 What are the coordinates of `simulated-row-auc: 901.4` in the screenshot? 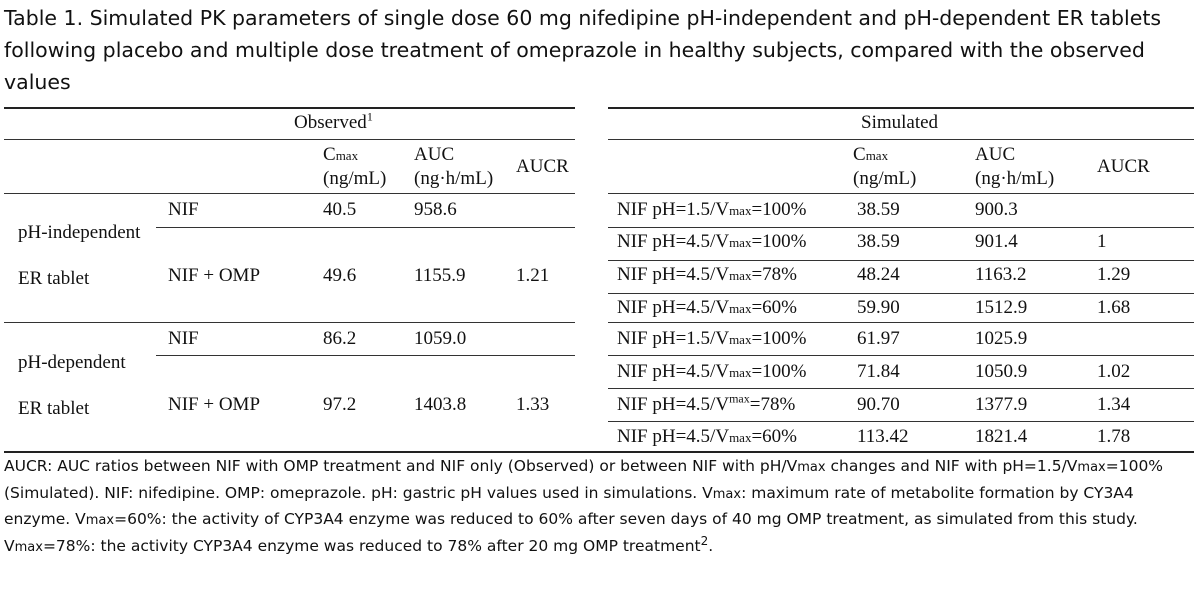 It's located at (996, 241).